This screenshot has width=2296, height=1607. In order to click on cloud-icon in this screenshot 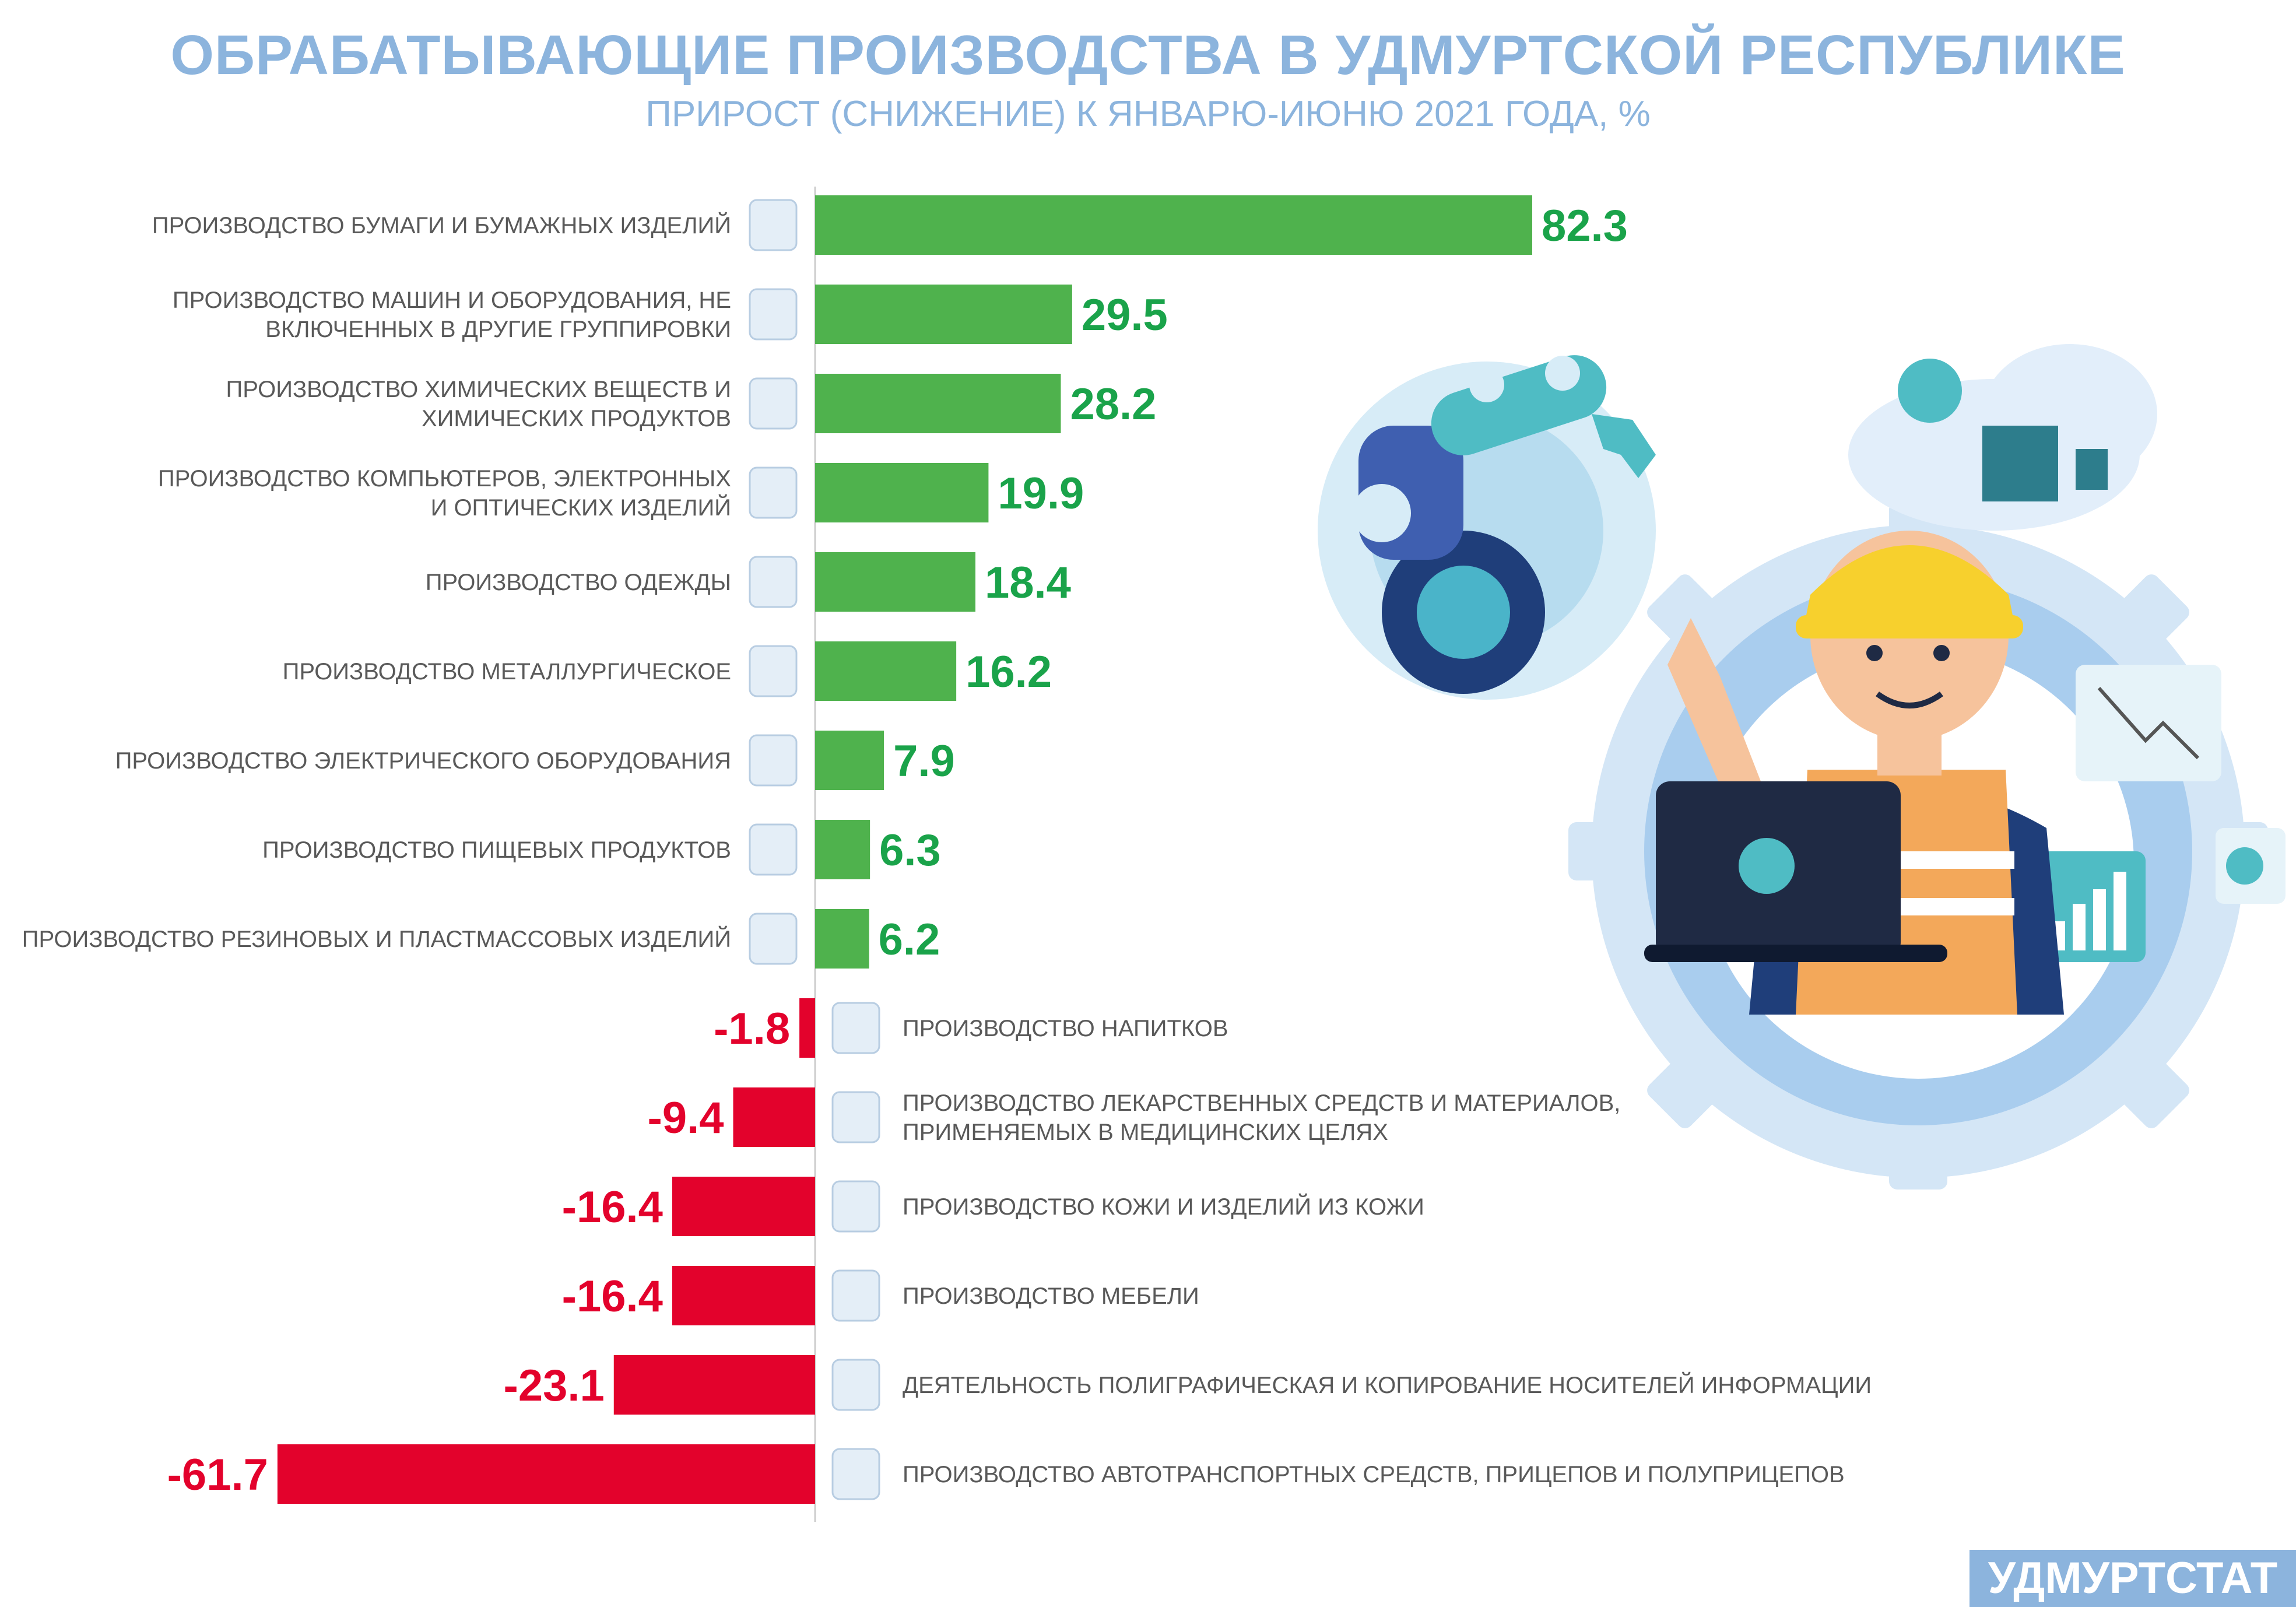, I will do `click(2002, 437)`.